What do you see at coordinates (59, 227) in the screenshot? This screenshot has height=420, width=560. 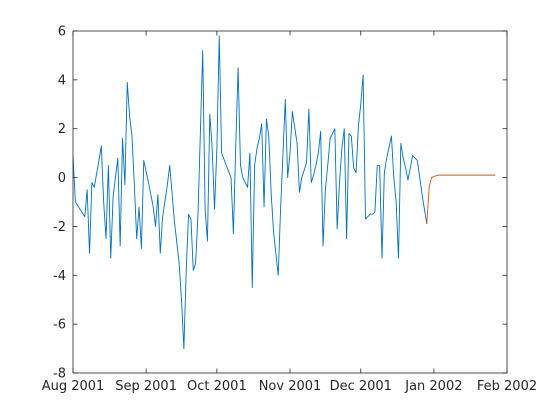 I see `y-tick-label: -2` at bounding box center [59, 227].